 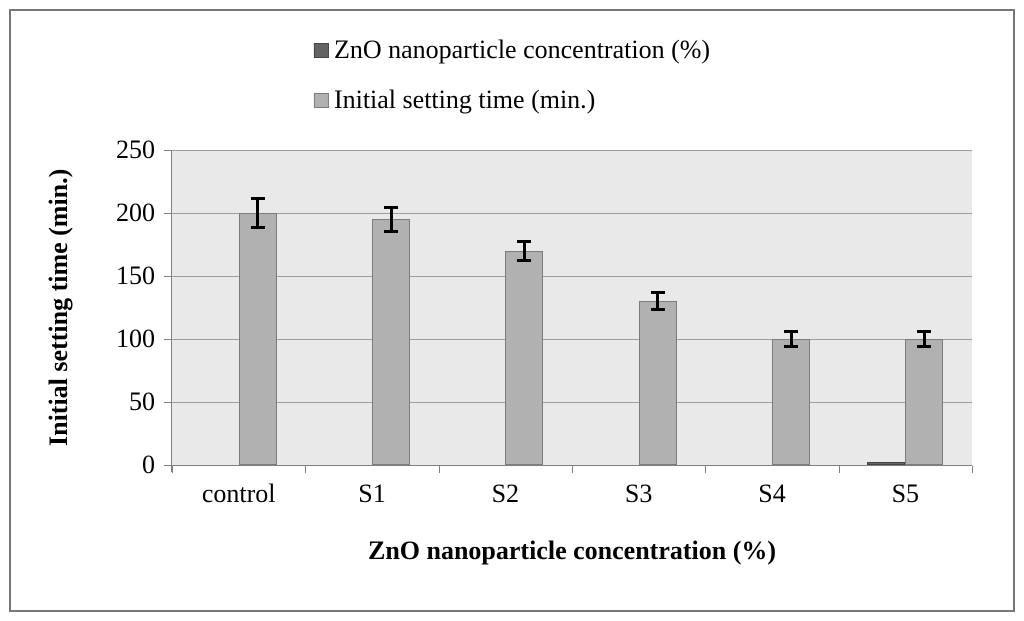 What do you see at coordinates (238, 493) in the screenshot?
I see `x-category-label: control` at bounding box center [238, 493].